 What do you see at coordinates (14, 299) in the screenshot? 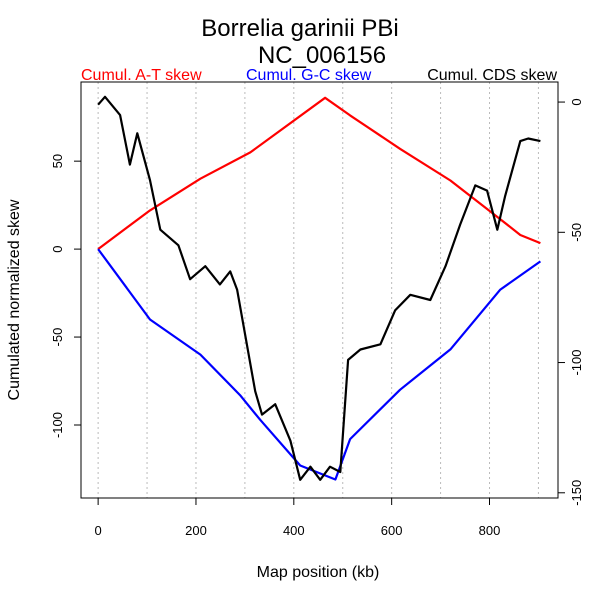
I see `y-axis-label: Cumulated normalized skew` at bounding box center [14, 299].